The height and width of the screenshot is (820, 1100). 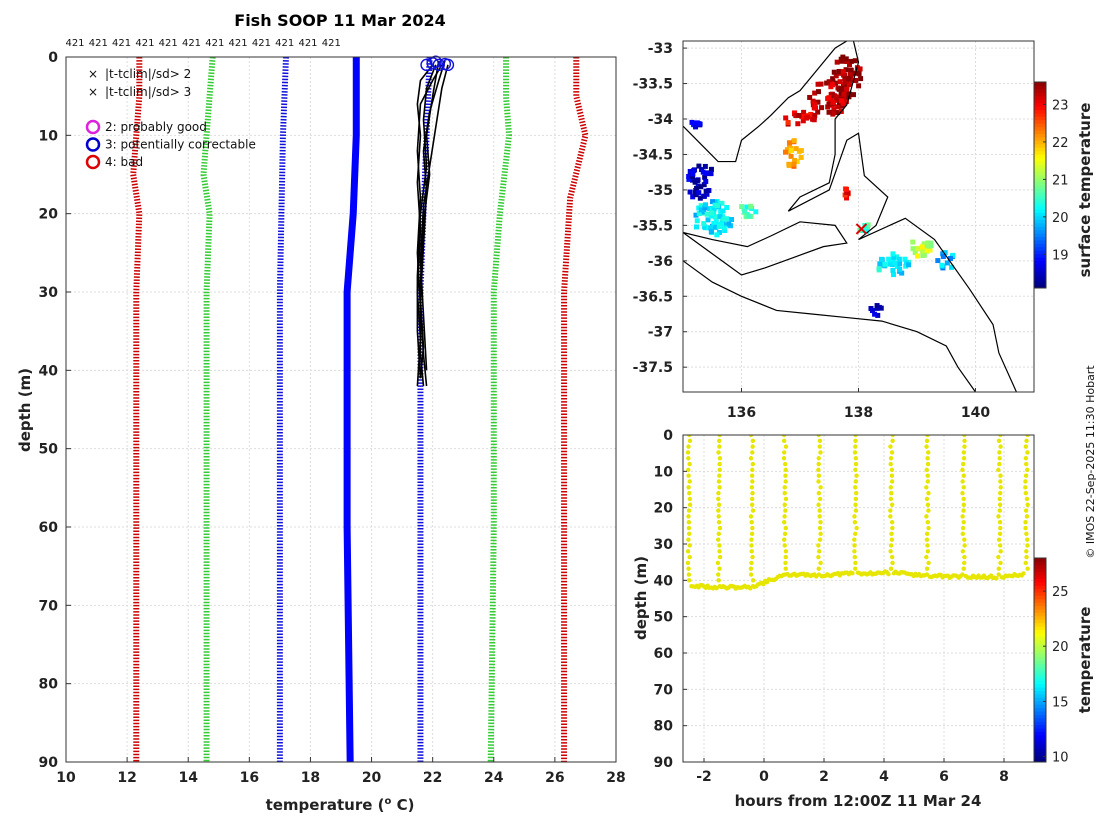 I want to click on y-tick-label: 40, so click(x=664, y=581).